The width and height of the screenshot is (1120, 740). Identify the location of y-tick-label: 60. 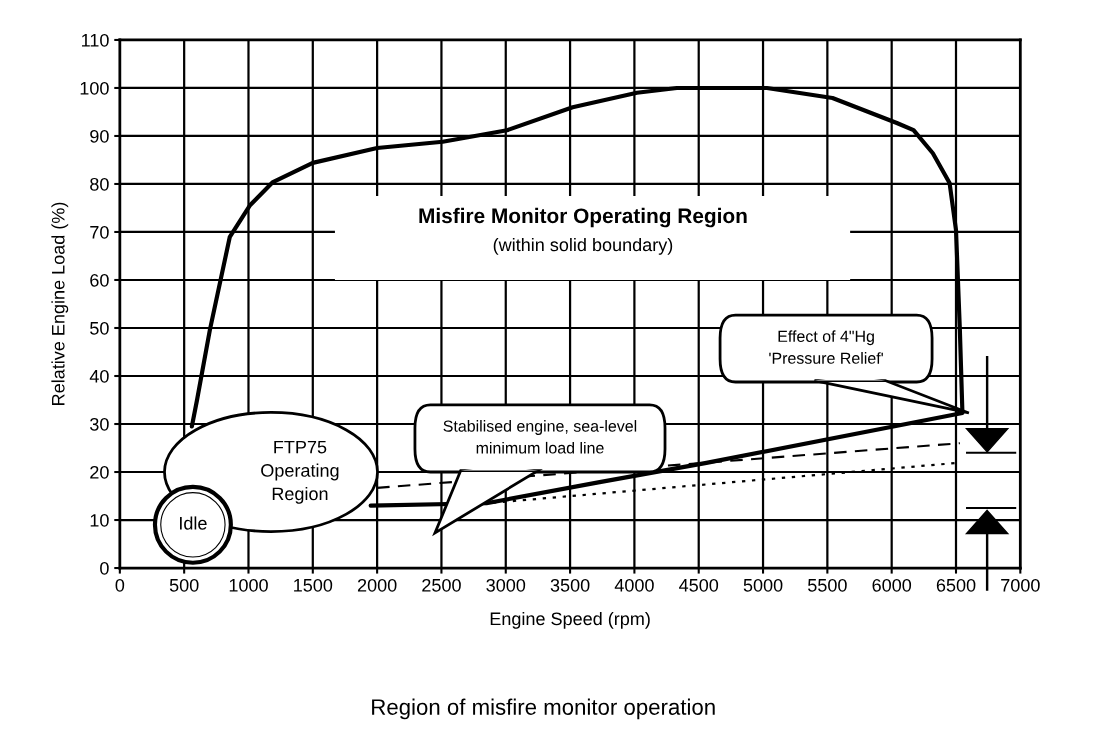
(99, 280).